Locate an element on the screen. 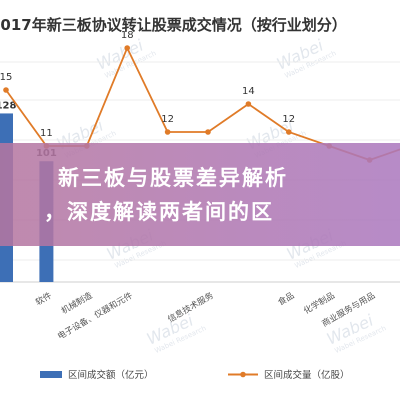 The image size is (400, 400). banner-line-1: 新三板与股票差异解析 is located at coordinates (173, 177).